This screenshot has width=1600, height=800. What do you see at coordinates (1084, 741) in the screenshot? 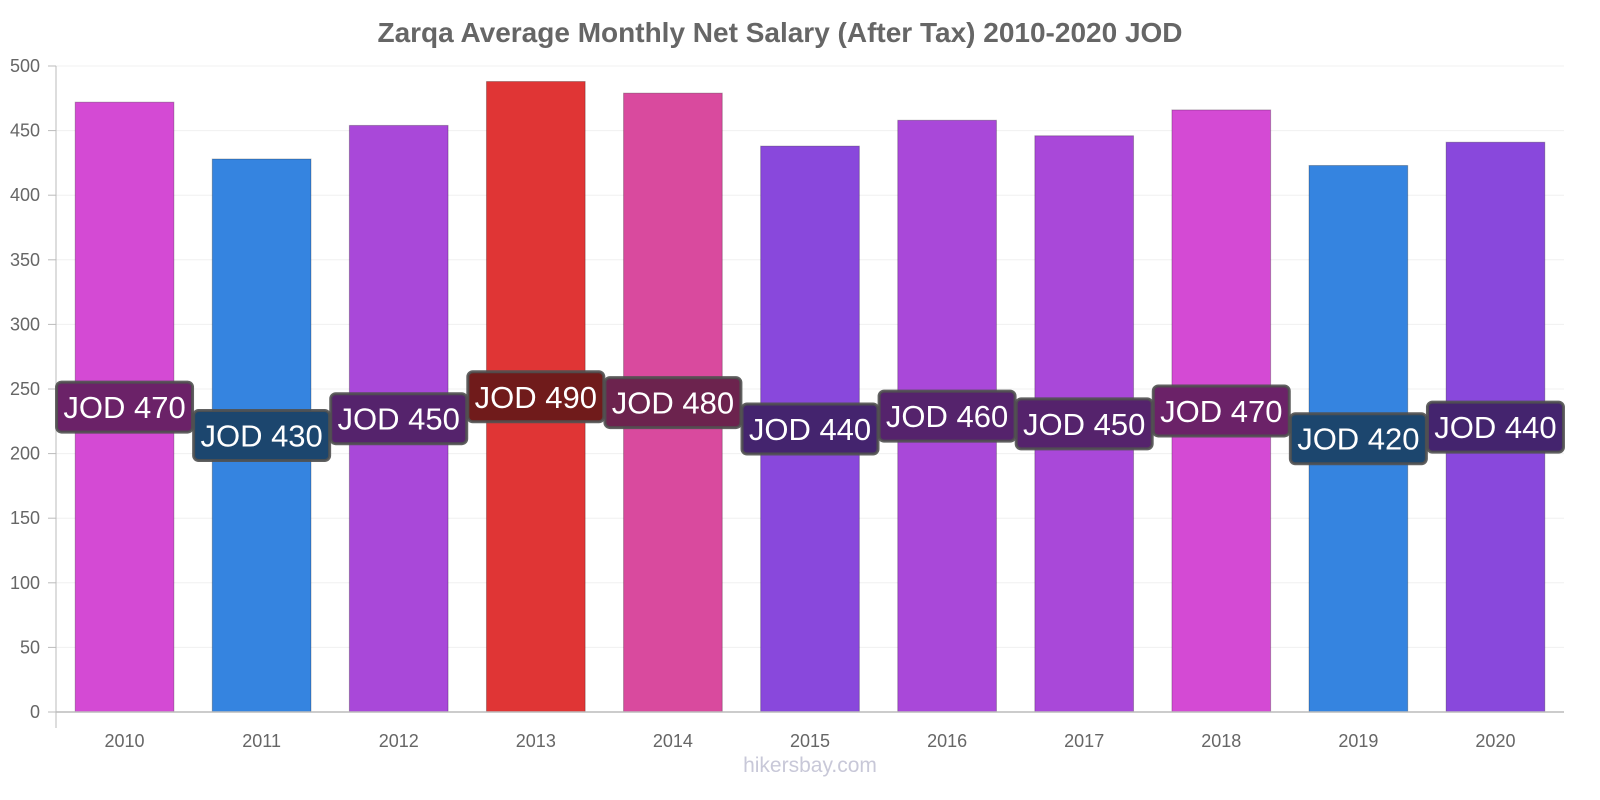
I see `x-tick-label: 2017` at bounding box center [1084, 741].